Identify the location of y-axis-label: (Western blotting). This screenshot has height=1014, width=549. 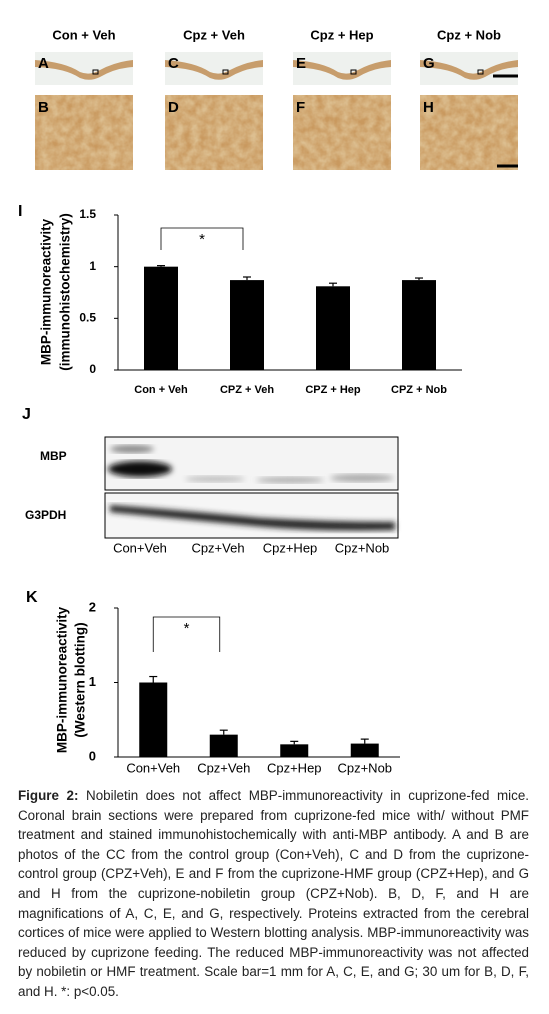
(80, 679).